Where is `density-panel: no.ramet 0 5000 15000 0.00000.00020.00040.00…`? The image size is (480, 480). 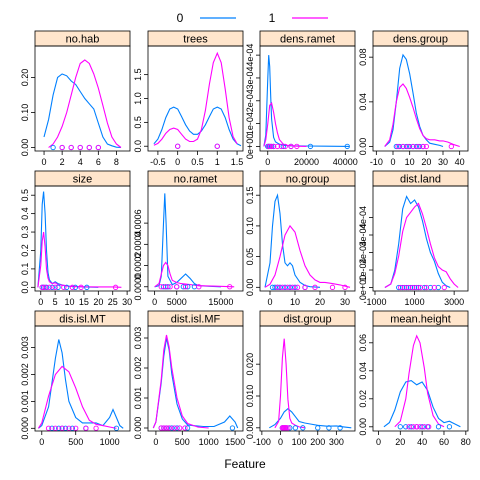 density-panel: no.ramet 0 5000 15000 0.00000.00020.00040.00… is located at coordinates (188, 238).